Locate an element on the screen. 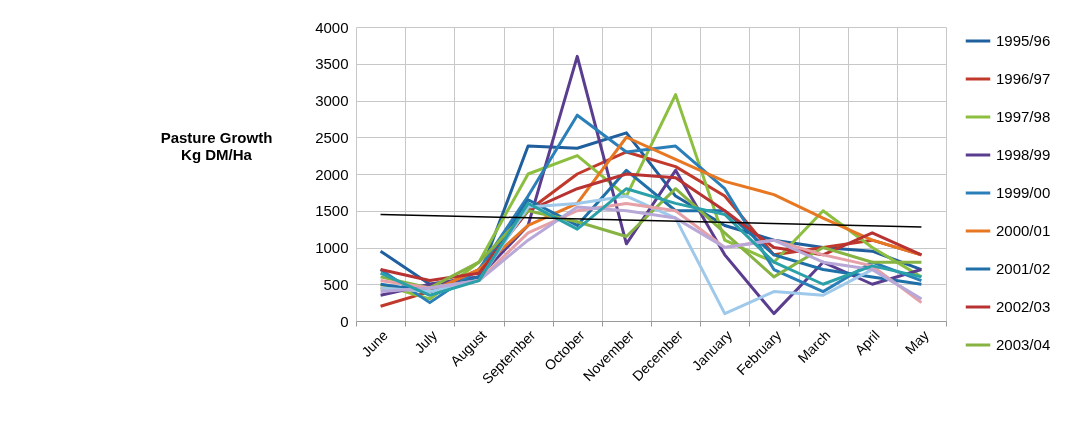 The image size is (1073, 441). y-tick-label: 3500 is located at coordinates (332, 64).